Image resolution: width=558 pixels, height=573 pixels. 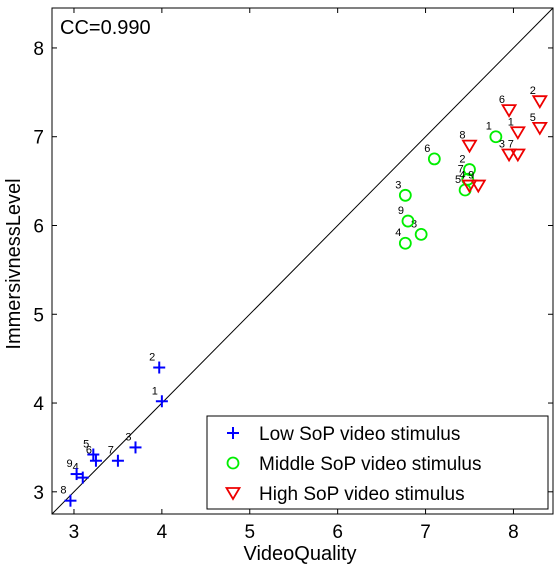 What do you see at coordinates (511, 144) in the screenshot?
I see `point-label-s3-7: 7` at bounding box center [511, 144].